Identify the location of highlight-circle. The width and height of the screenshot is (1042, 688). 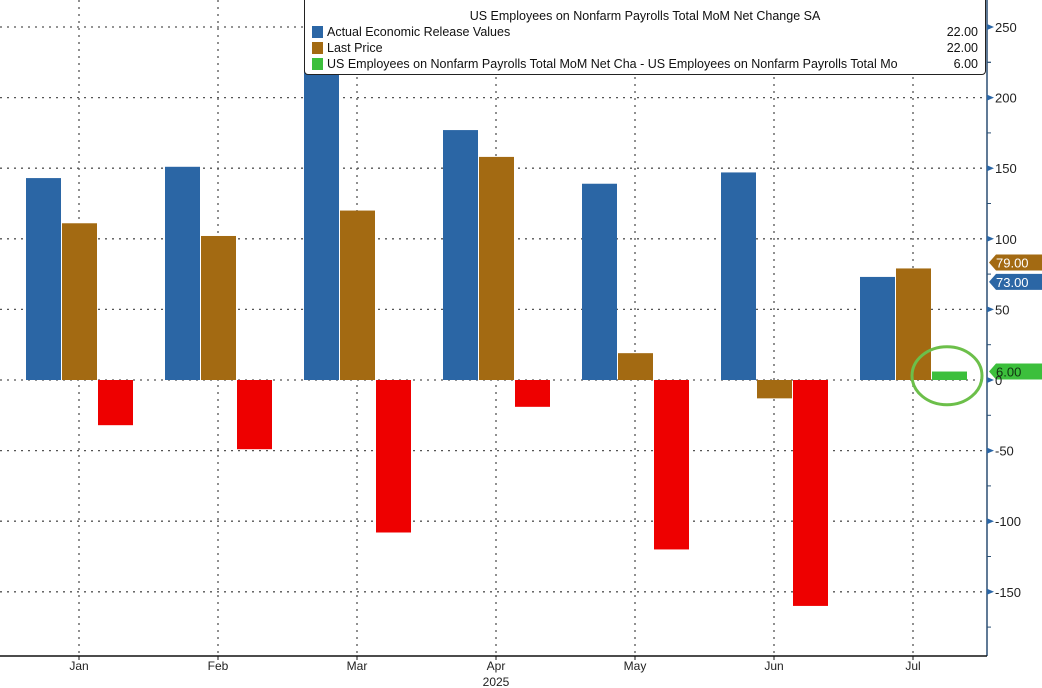
(947, 376).